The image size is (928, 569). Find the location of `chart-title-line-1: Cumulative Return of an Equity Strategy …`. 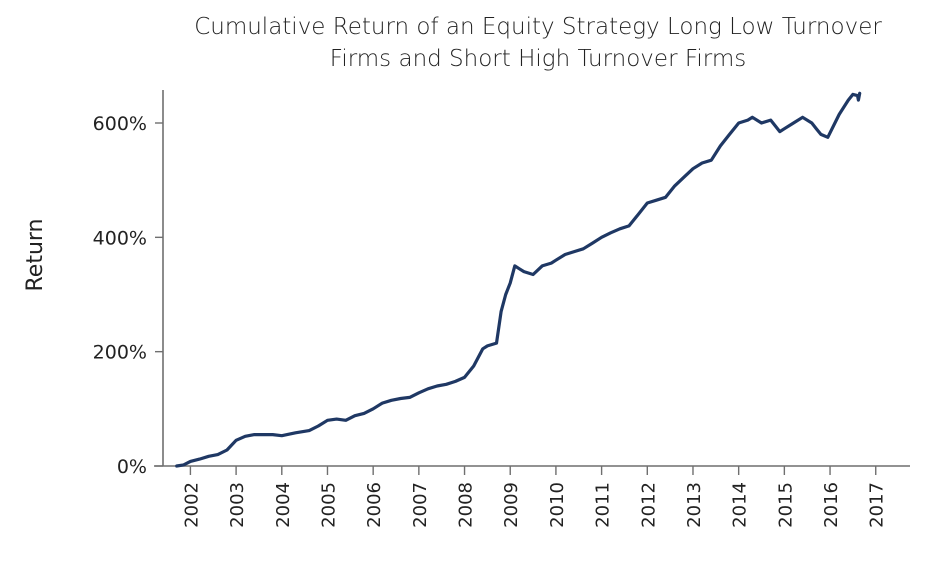

chart-title-line-1: Cumulative Return of an Equity Strategy … is located at coordinates (538, 27).